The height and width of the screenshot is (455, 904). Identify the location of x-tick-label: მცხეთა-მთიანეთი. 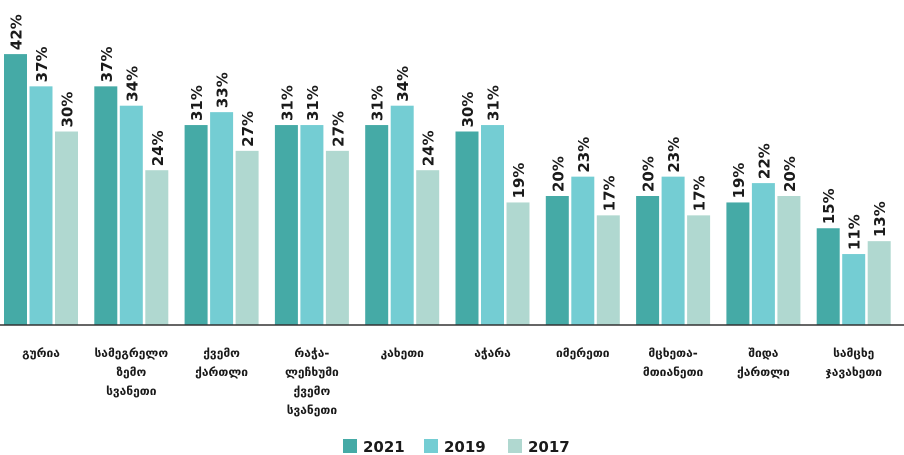
(673, 362).